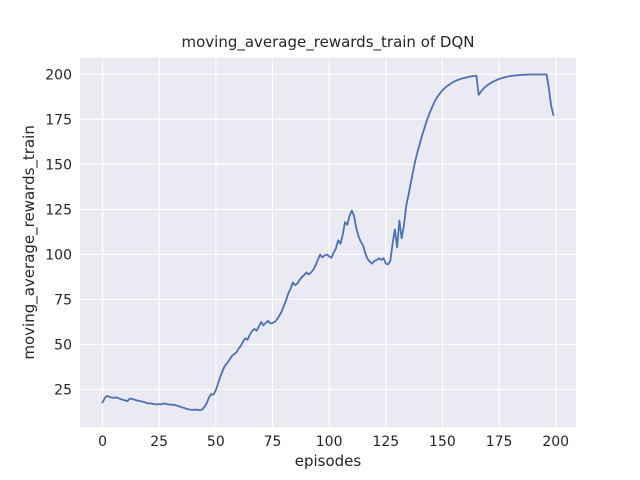 The width and height of the screenshot is (640, 480). Describe the element at coordinates (63, 300) in the screenshot. I see `y-tick-label: 75` at that location.